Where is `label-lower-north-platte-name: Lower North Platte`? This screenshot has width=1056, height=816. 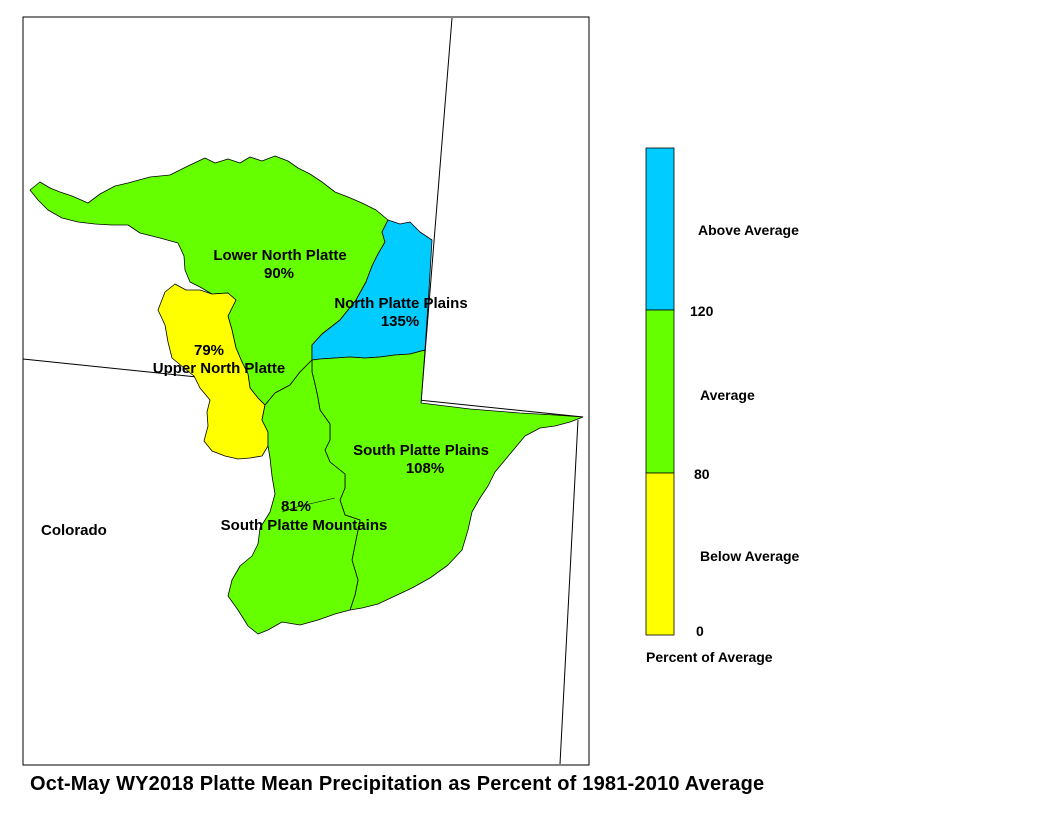 label-lower-north-platte-name: Lower North Platte is located at coordinates (279, 255).